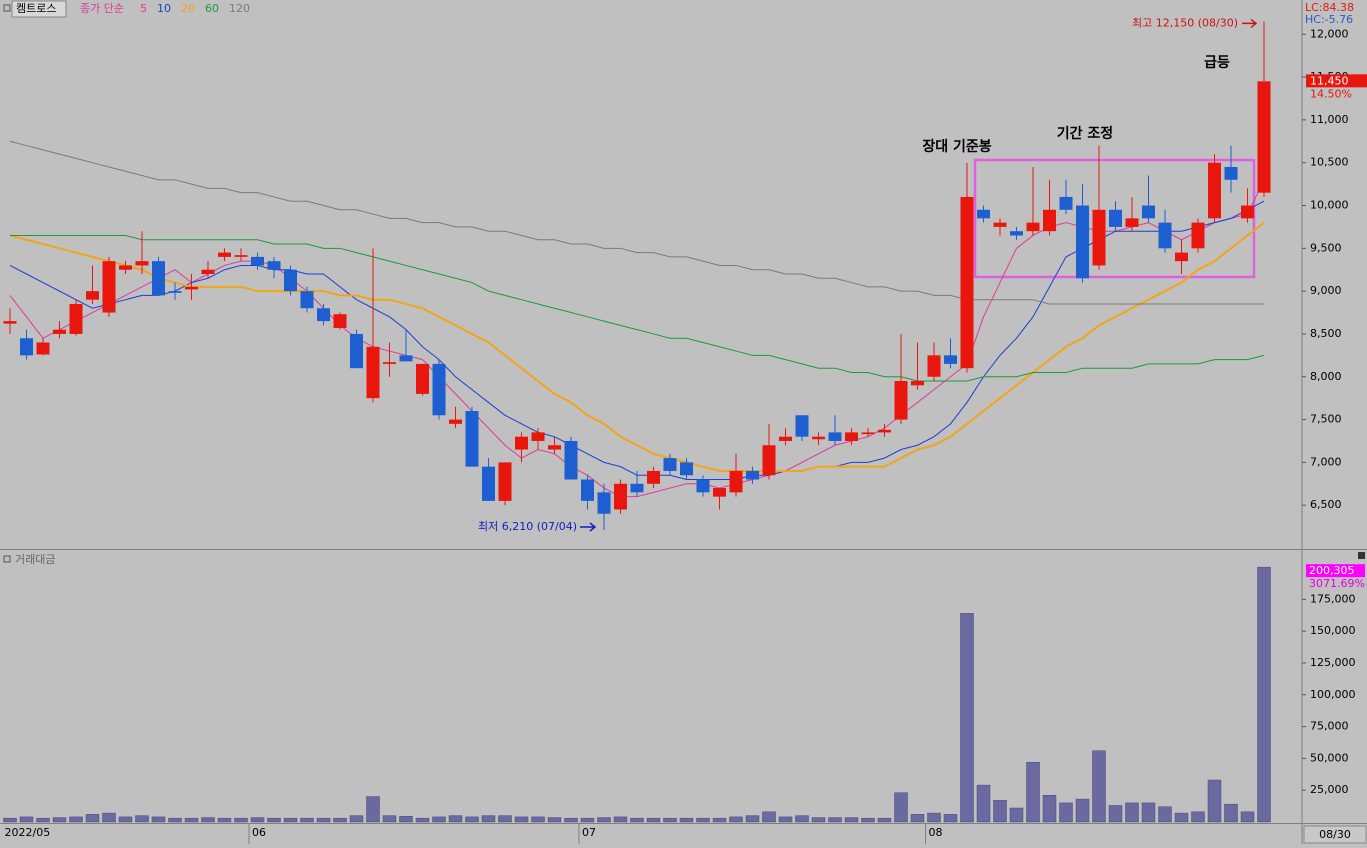 The width and height of the screenshot is (1367, 848). I want to click on last-volume-change: 3071.69%, so click(1337, 583).